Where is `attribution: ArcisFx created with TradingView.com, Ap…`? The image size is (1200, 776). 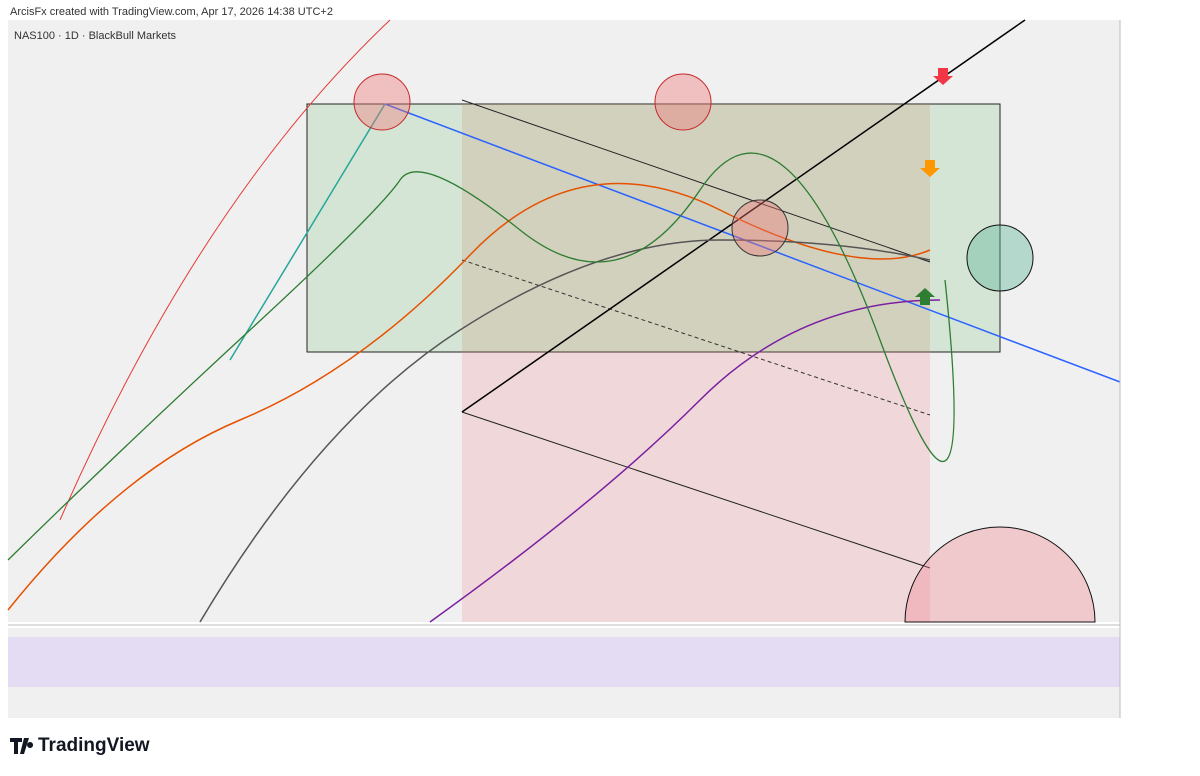
attribution: ArcisFx created with TradingView.com, Ap… is located at coordinates (171, 12).